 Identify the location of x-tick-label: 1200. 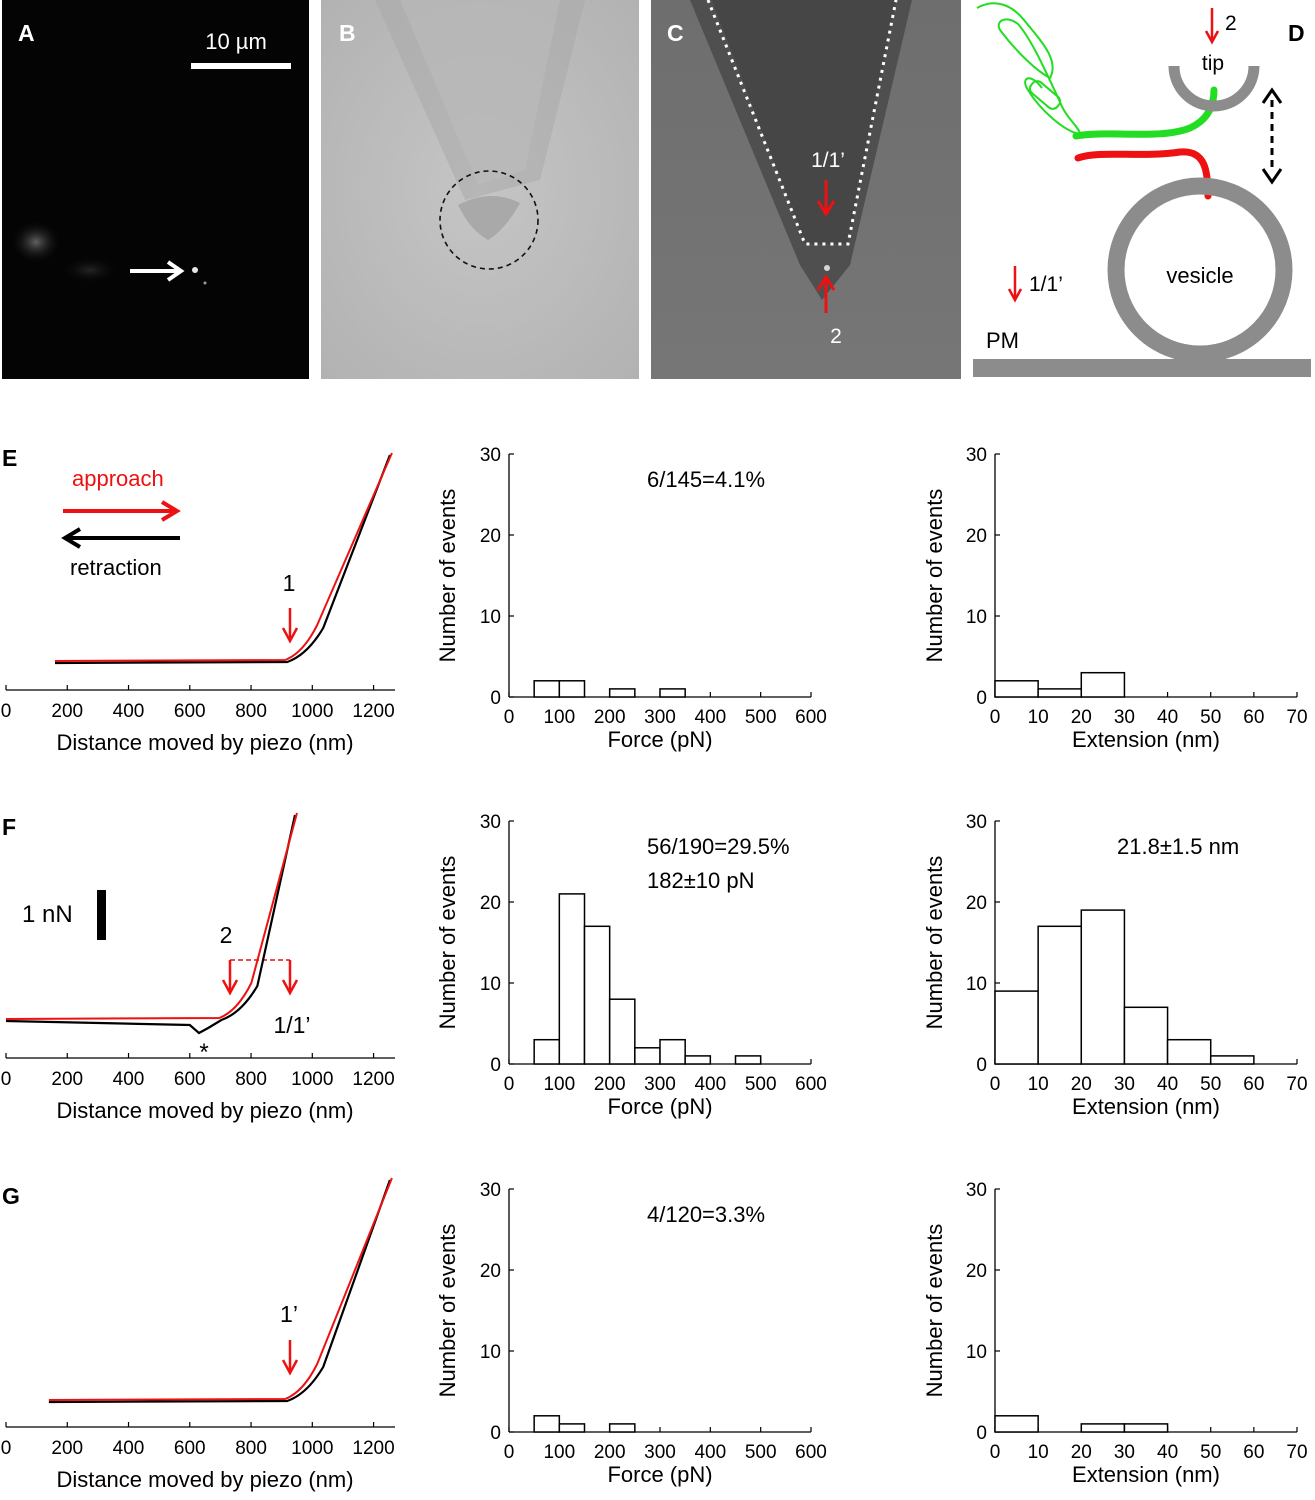
(373, 1448).